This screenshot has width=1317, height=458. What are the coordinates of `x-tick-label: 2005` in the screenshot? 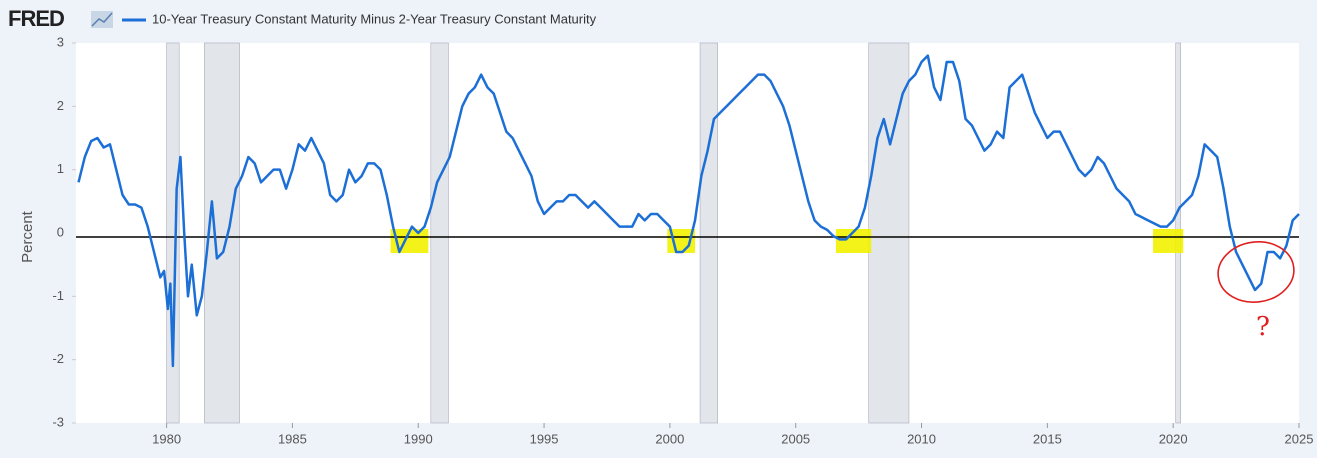 It's located at (795, 438).